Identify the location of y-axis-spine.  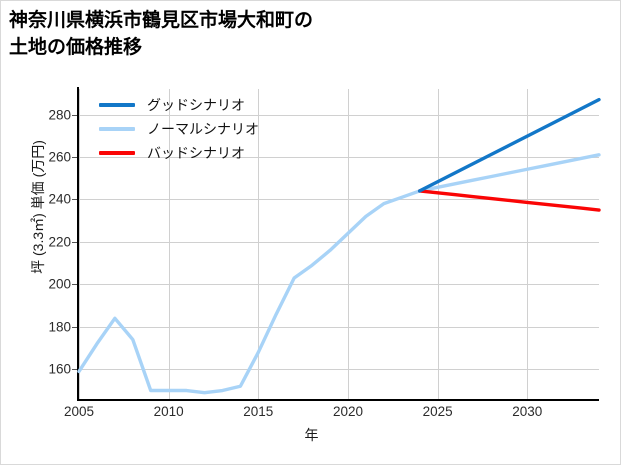
(78, 244).